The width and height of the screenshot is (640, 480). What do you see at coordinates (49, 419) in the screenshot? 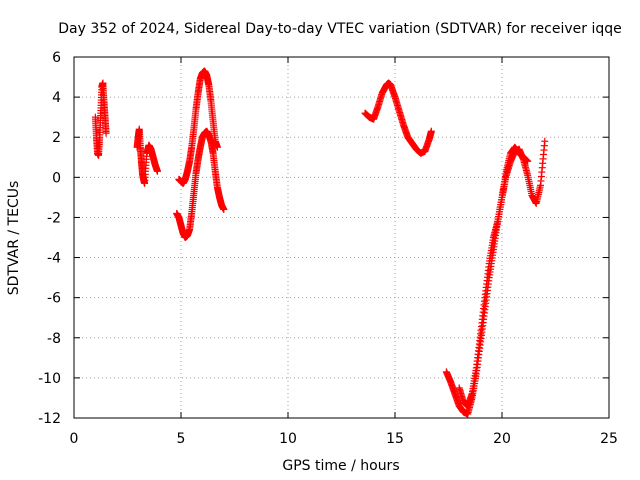
I see `y-tick-label: -12` at bounding box center [49, 419].